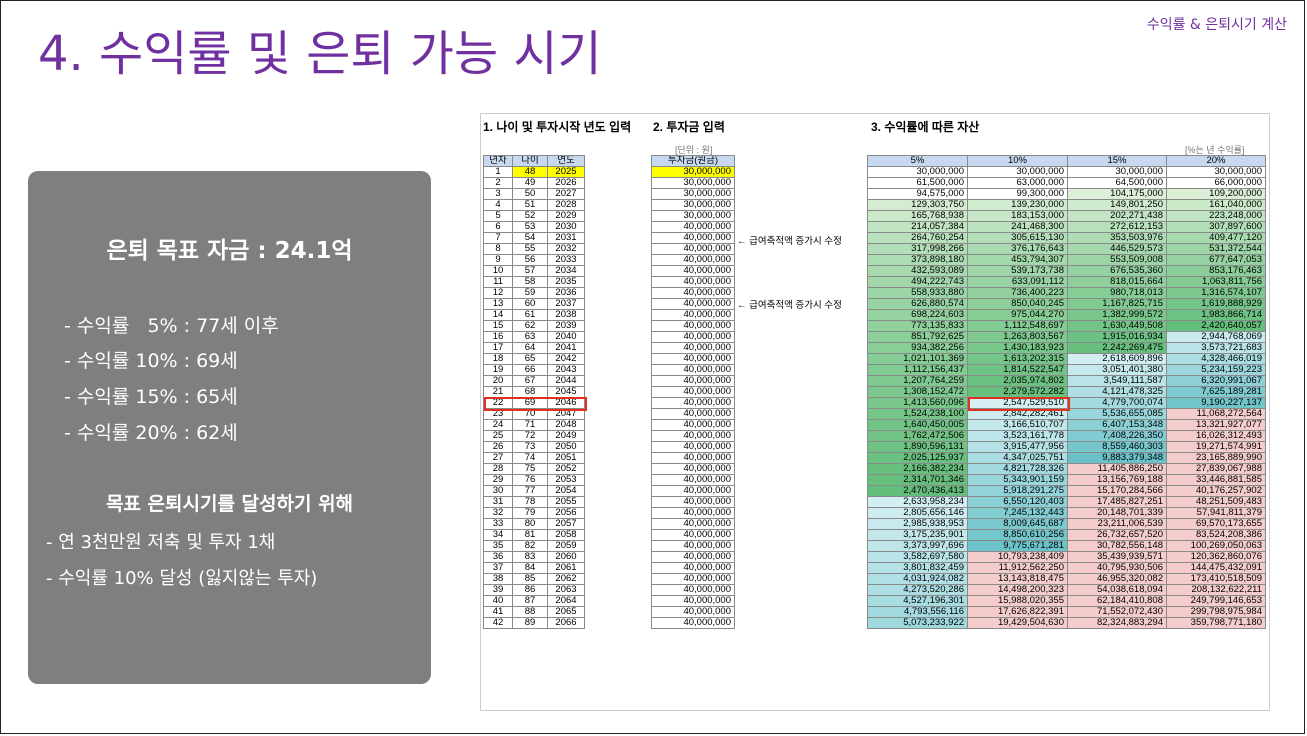 This screenshot has width=1307, height=736. Describe the element at coordinates (530, 260) in the screenshot. I see `cell-age: 56` at that location.